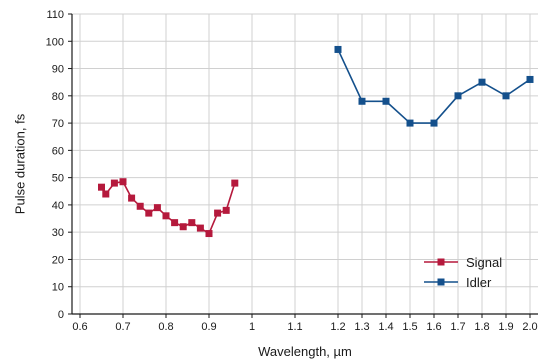 Image resolution: width=544 pixels, height=361 pixels. I want to click on signal-series-line, so click(168, 207).